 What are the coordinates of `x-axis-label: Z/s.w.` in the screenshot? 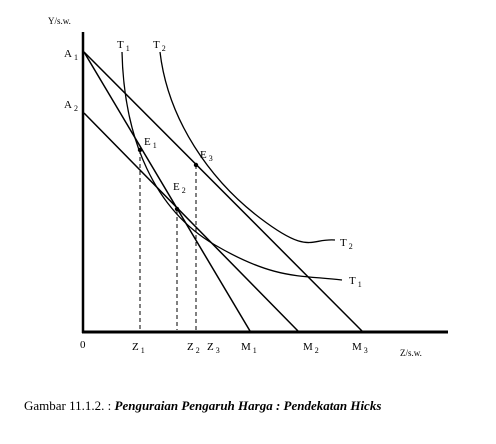 It's located at (411, 353).